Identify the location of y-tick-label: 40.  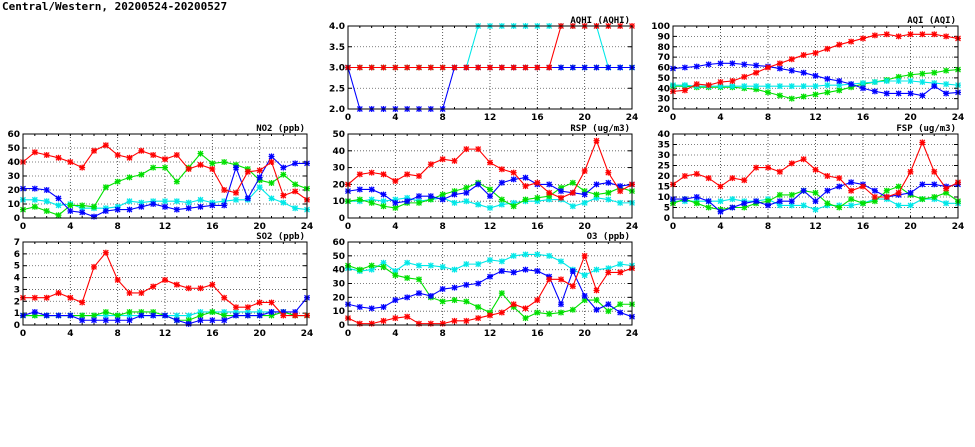
(338, 152).